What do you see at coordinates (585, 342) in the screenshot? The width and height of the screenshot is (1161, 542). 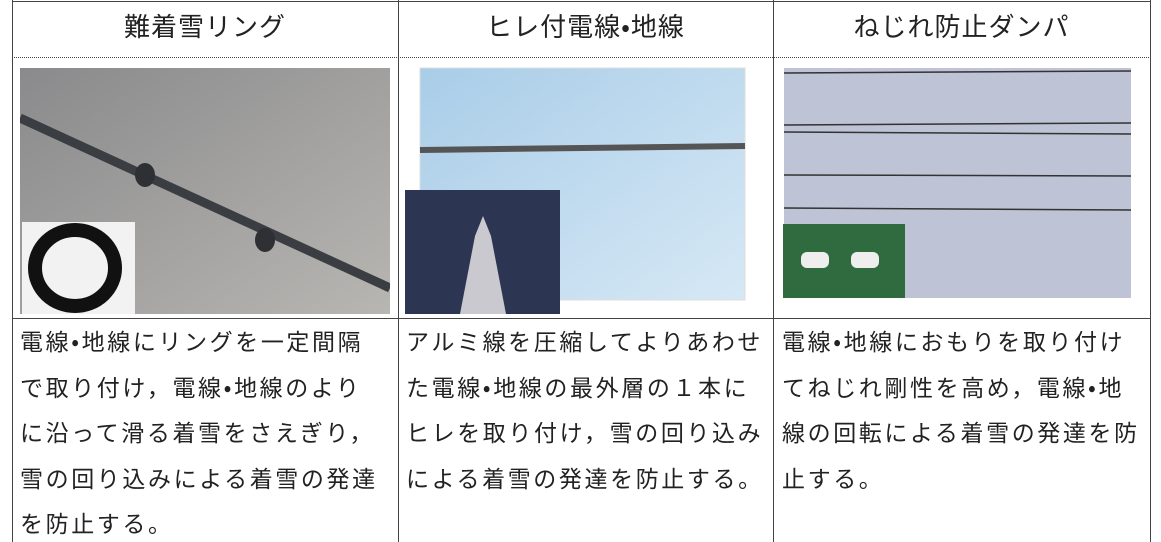 I see `description-line: アルミ線を圧縮してよりあわせ` at bounding box center [585, 342].